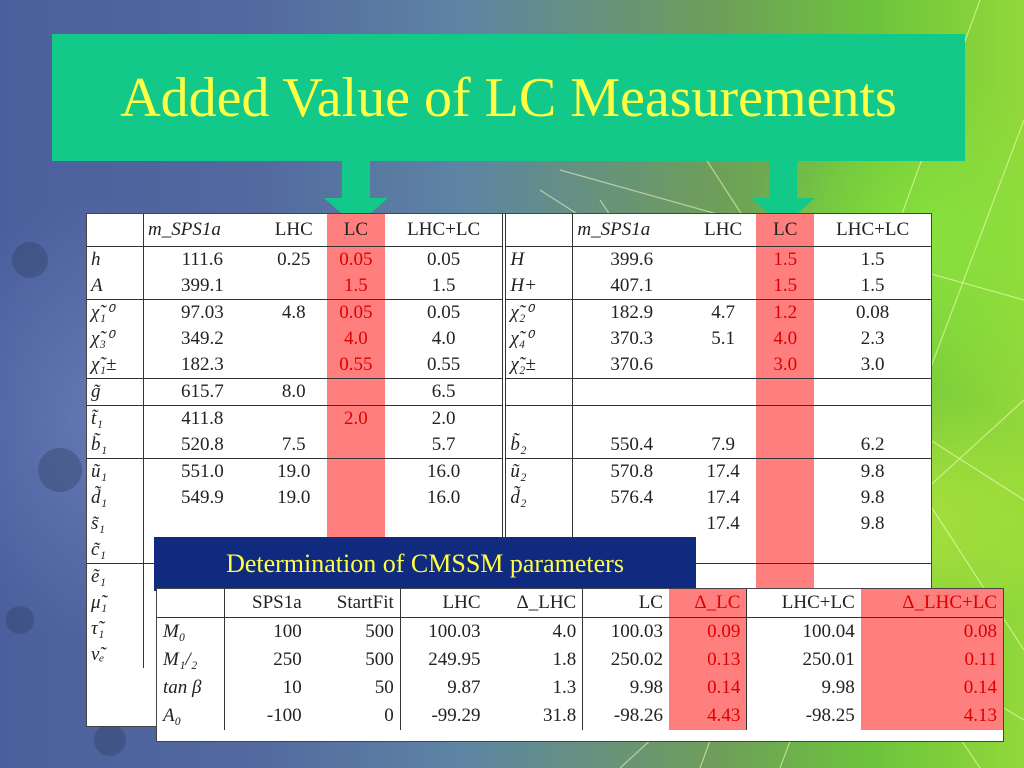 The image size is (1024, 768). Describe the element at coordinates (509, 392) in the screenshot. I see `table-row: g̃ 615.7 8.0 6.5` at that location.